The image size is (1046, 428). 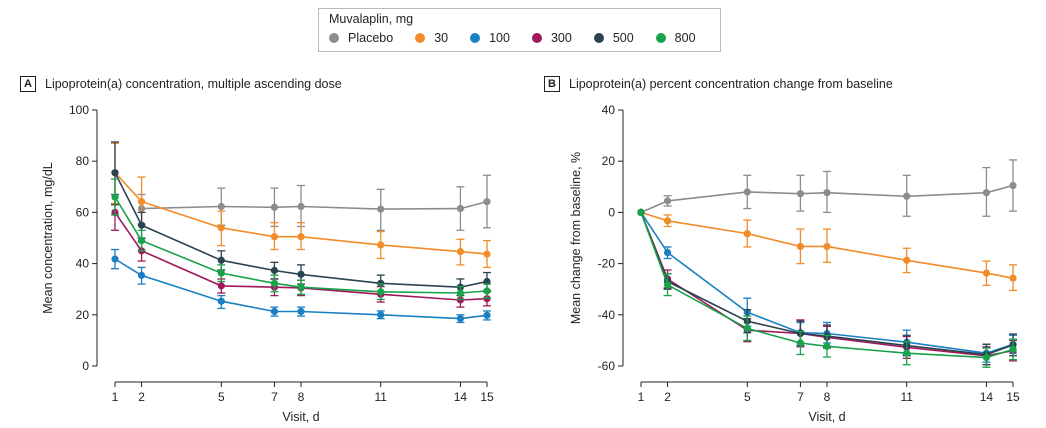 I want to click on legend-item: 800, so click(x=675, y=38).